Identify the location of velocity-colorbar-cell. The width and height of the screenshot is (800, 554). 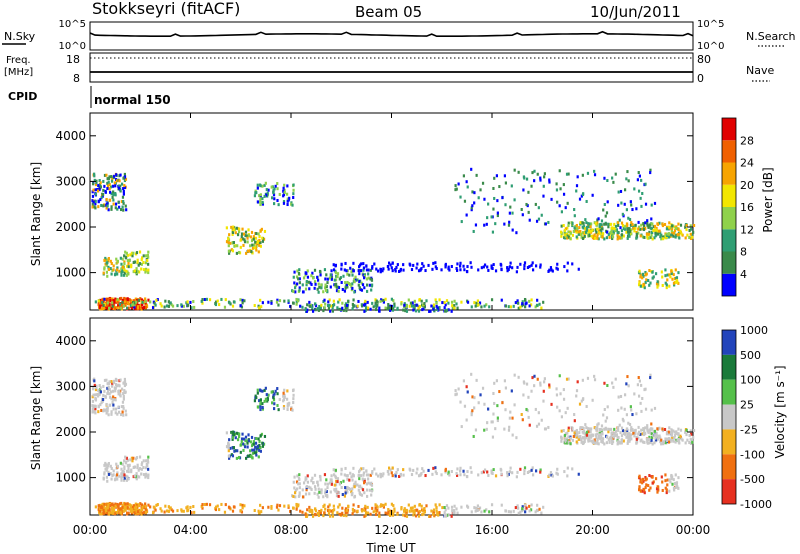
(729, 442).